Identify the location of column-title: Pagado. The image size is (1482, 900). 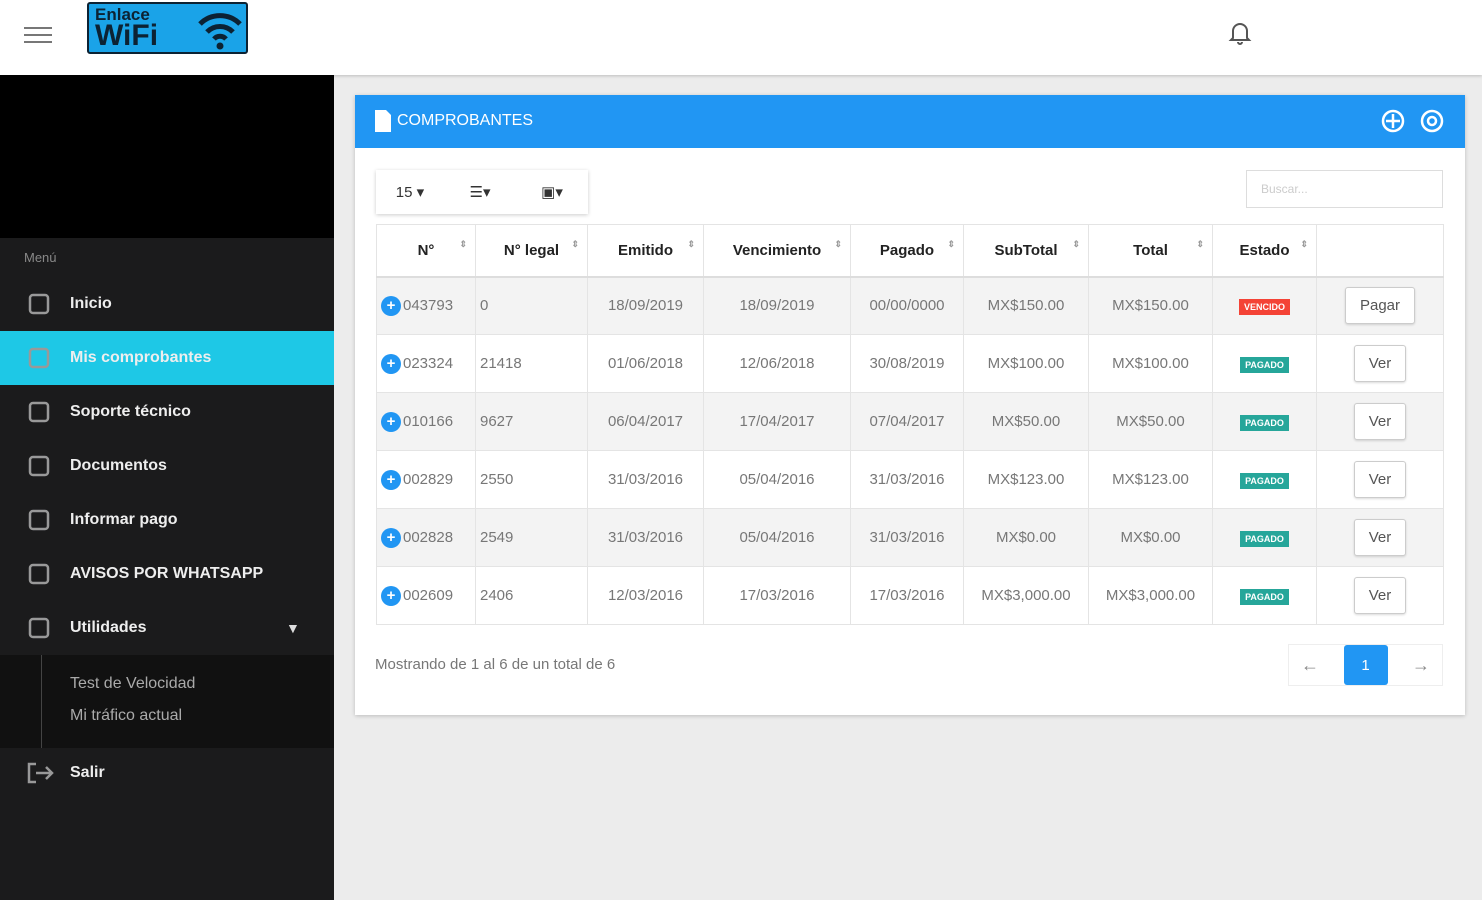
(907, 250).